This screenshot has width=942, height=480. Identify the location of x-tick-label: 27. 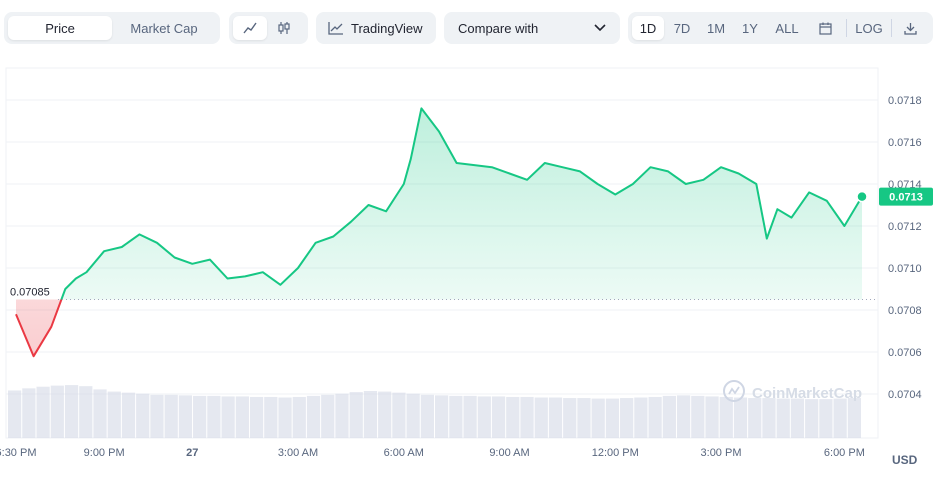
(192, 453).